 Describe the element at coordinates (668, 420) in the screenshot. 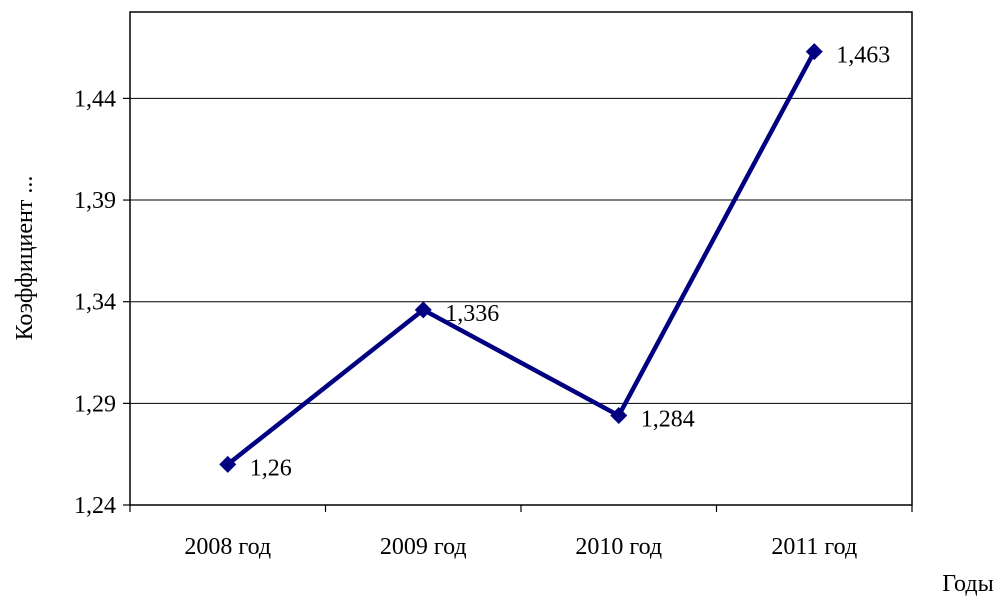

I see `data-label: 1,284` at that location.